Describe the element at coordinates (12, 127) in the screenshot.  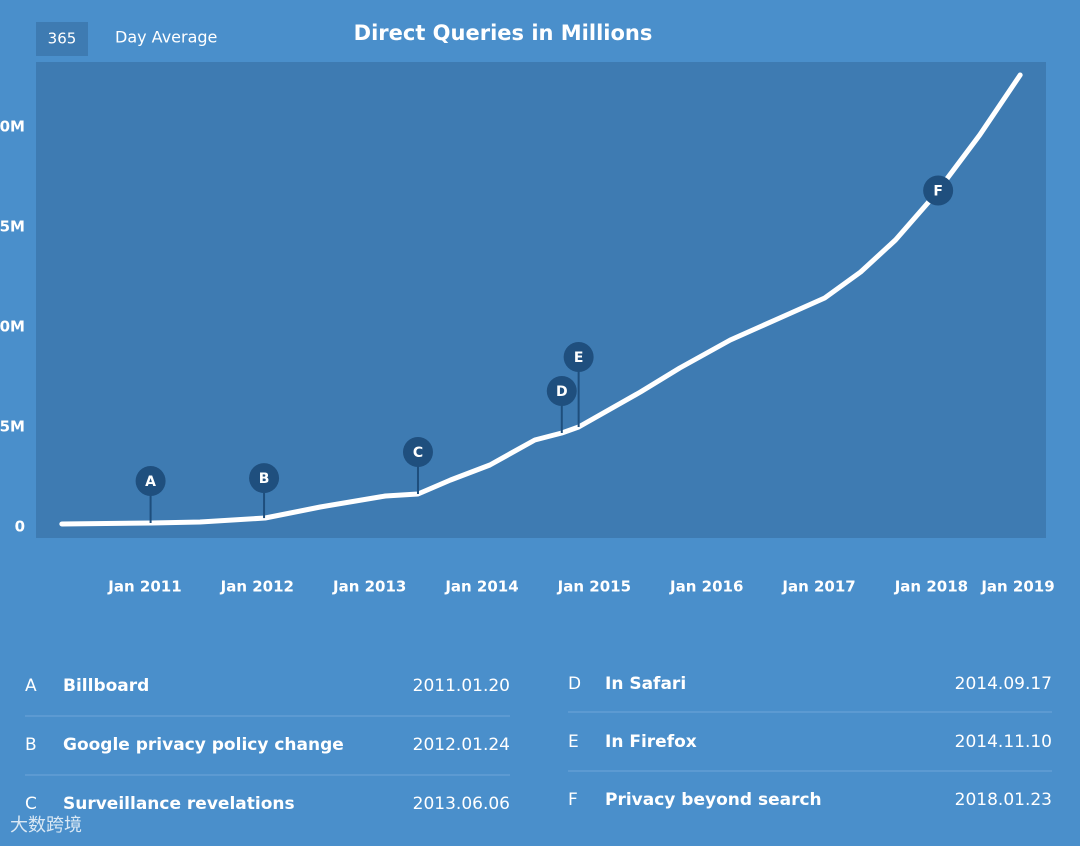
I see `y-tick-label: 20M` at that location.